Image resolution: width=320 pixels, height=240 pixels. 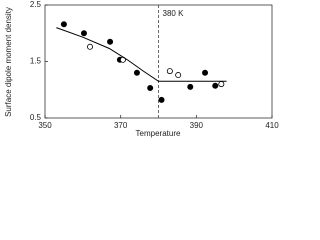 What do you see at coordinates (121, 125) in the screenshot?
I see `x-tick-label: 370` at bounding box center [121, 125].